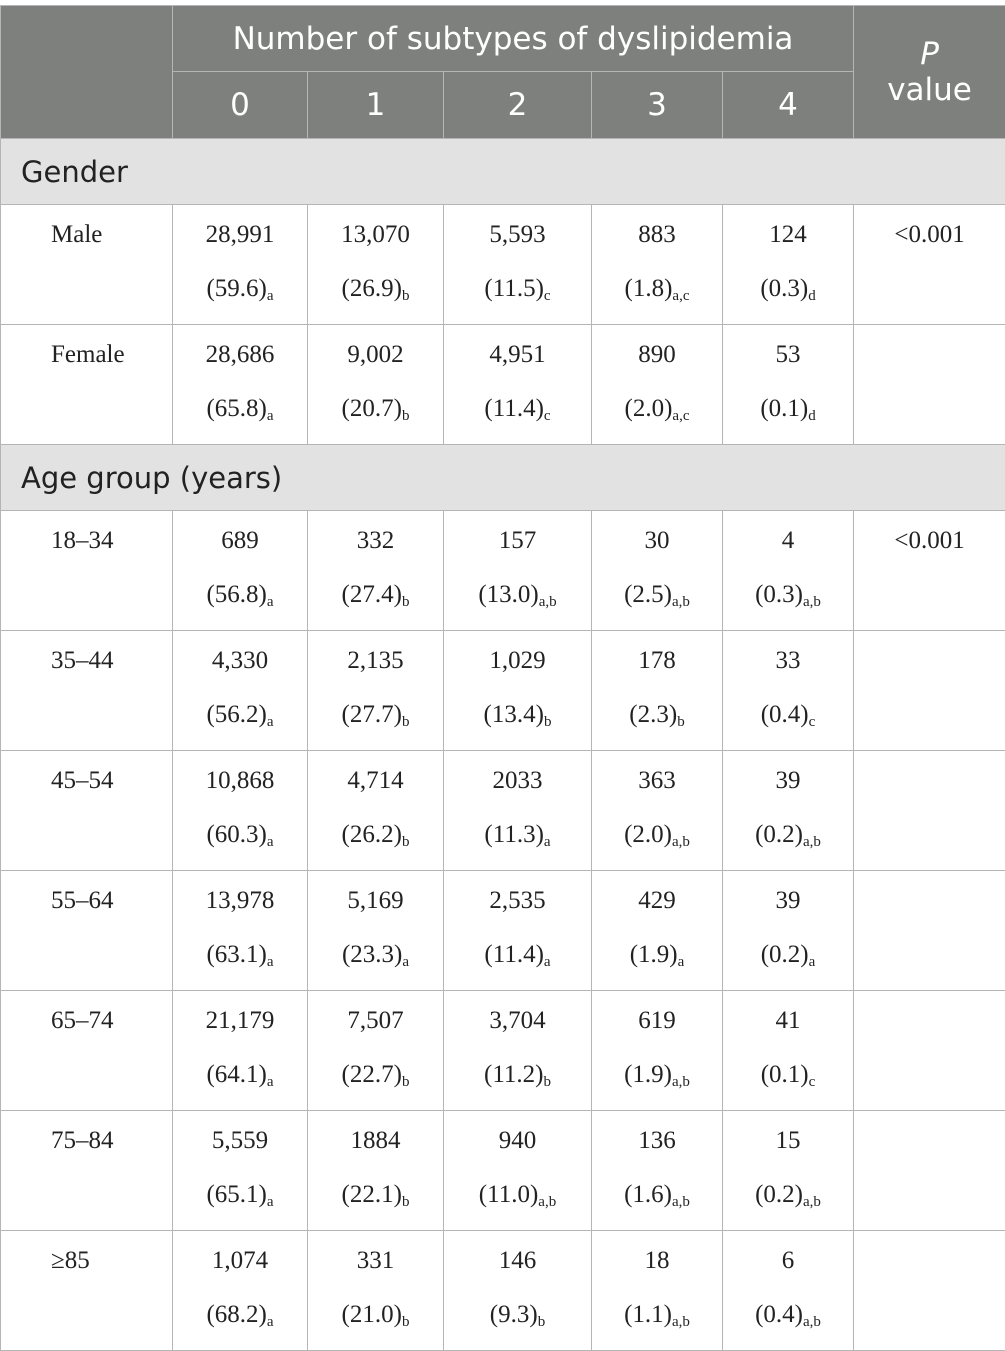  What do you see at coordinates (375, 1139) in the screenshot?
I see `count: 1884` at bounding box center [375, 1139].